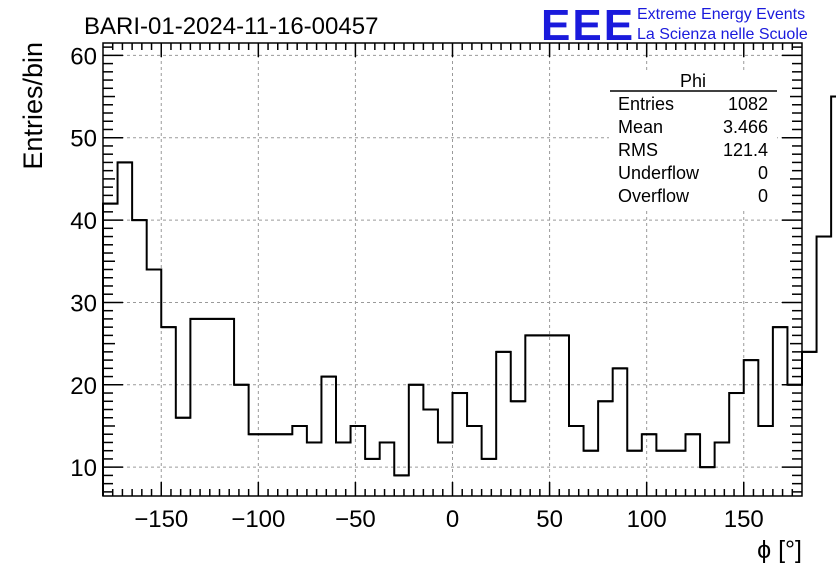  Describe the element at coordinates (549, 519) in the screenshot. I see `x-tick-label: 50` at that location.